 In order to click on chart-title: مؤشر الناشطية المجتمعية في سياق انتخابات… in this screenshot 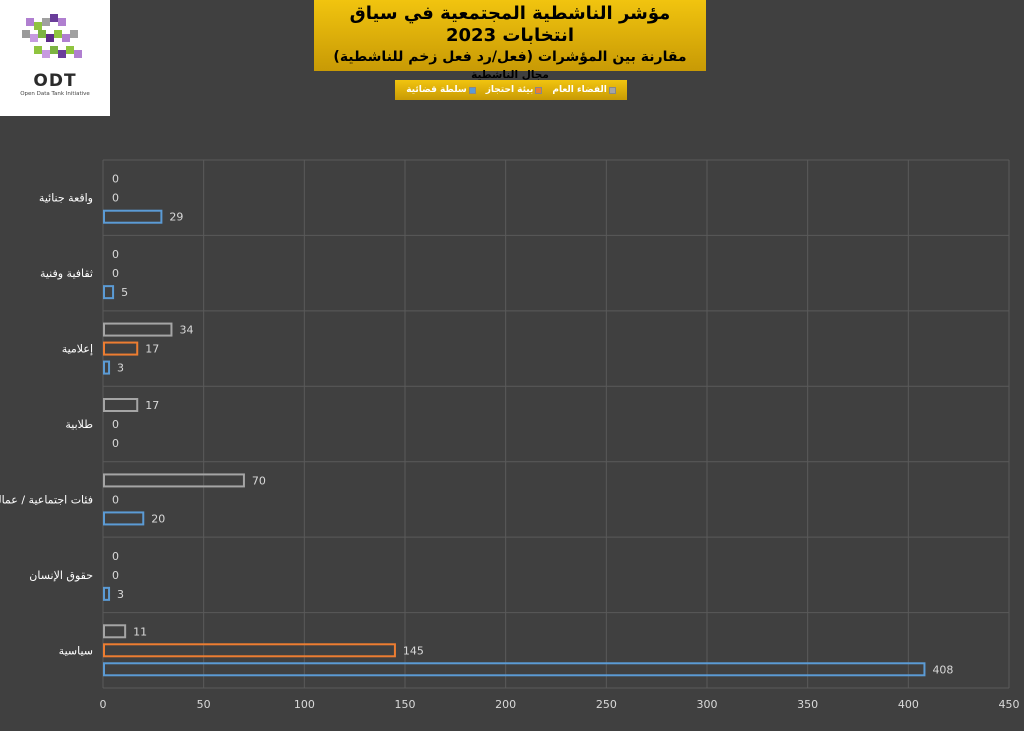, I will do `click(510, 24)`.